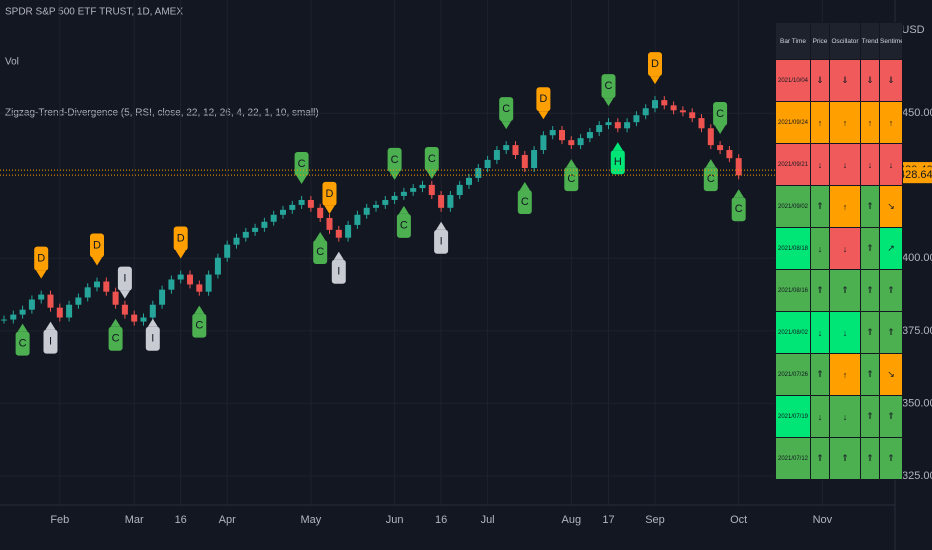  I want to click on table-row: 2021/08/02 ↓ ↓ ⇑ ⇑, so click(839, 332).